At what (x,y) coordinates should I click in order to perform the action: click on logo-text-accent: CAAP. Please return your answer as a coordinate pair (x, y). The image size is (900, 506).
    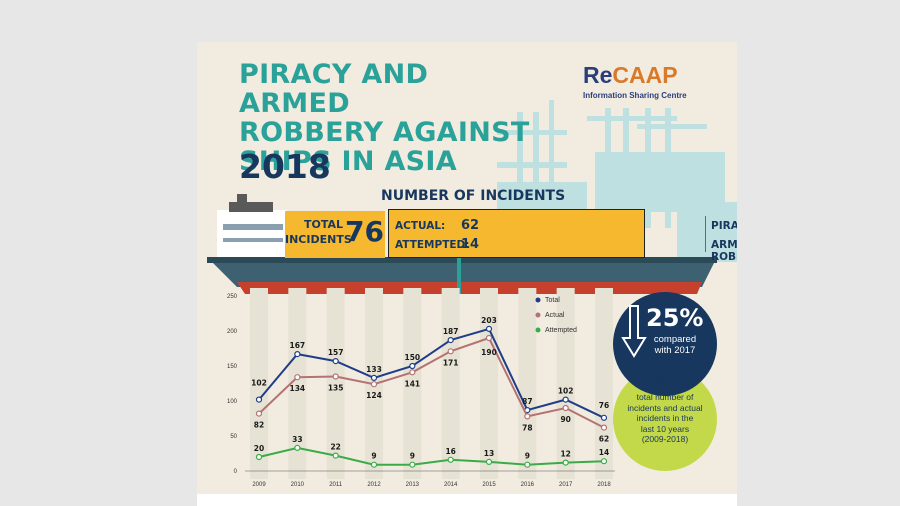
    Looking at the image, I should click on (645, 75).